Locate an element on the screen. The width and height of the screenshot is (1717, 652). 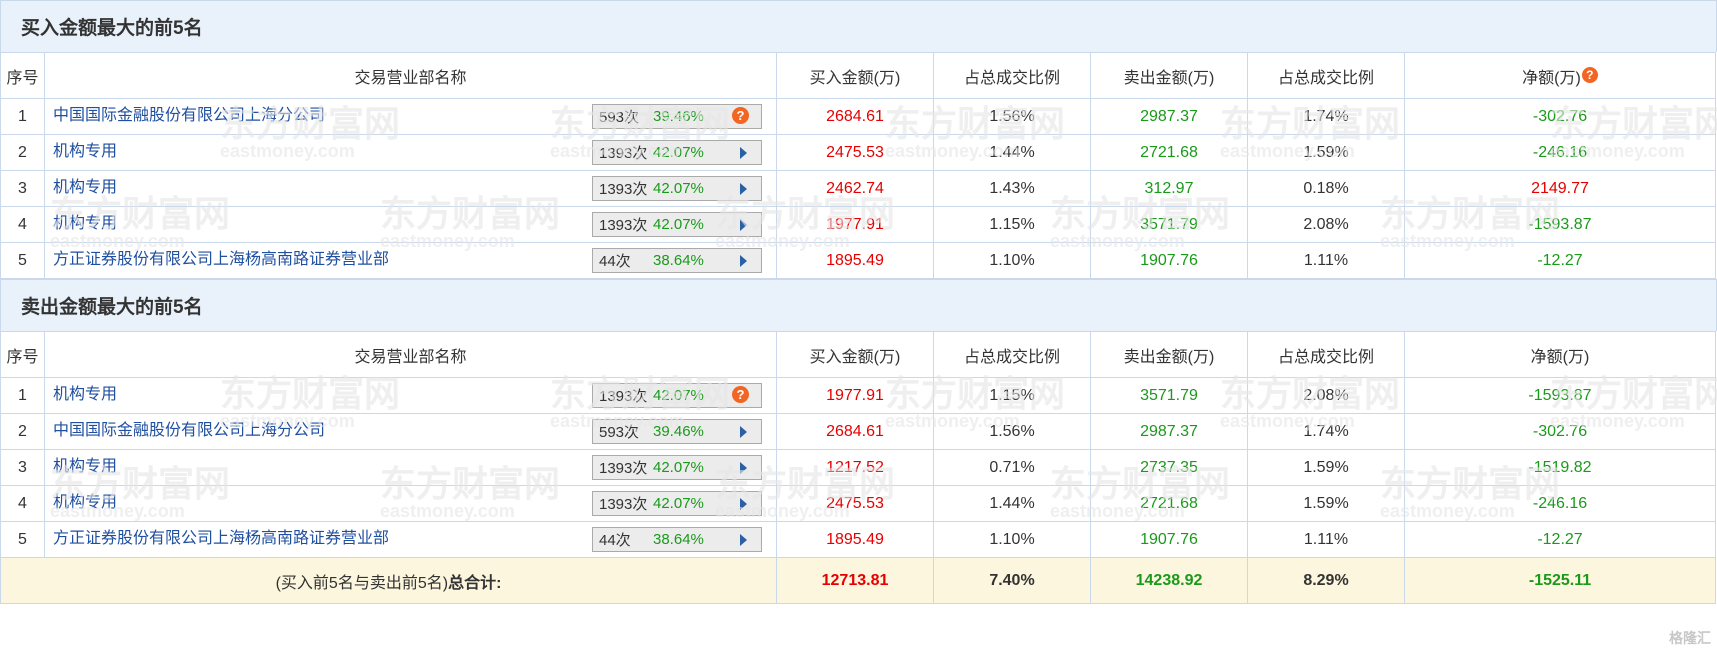
sell-amount: 2721.68 is located at coordinates (1169, 503).